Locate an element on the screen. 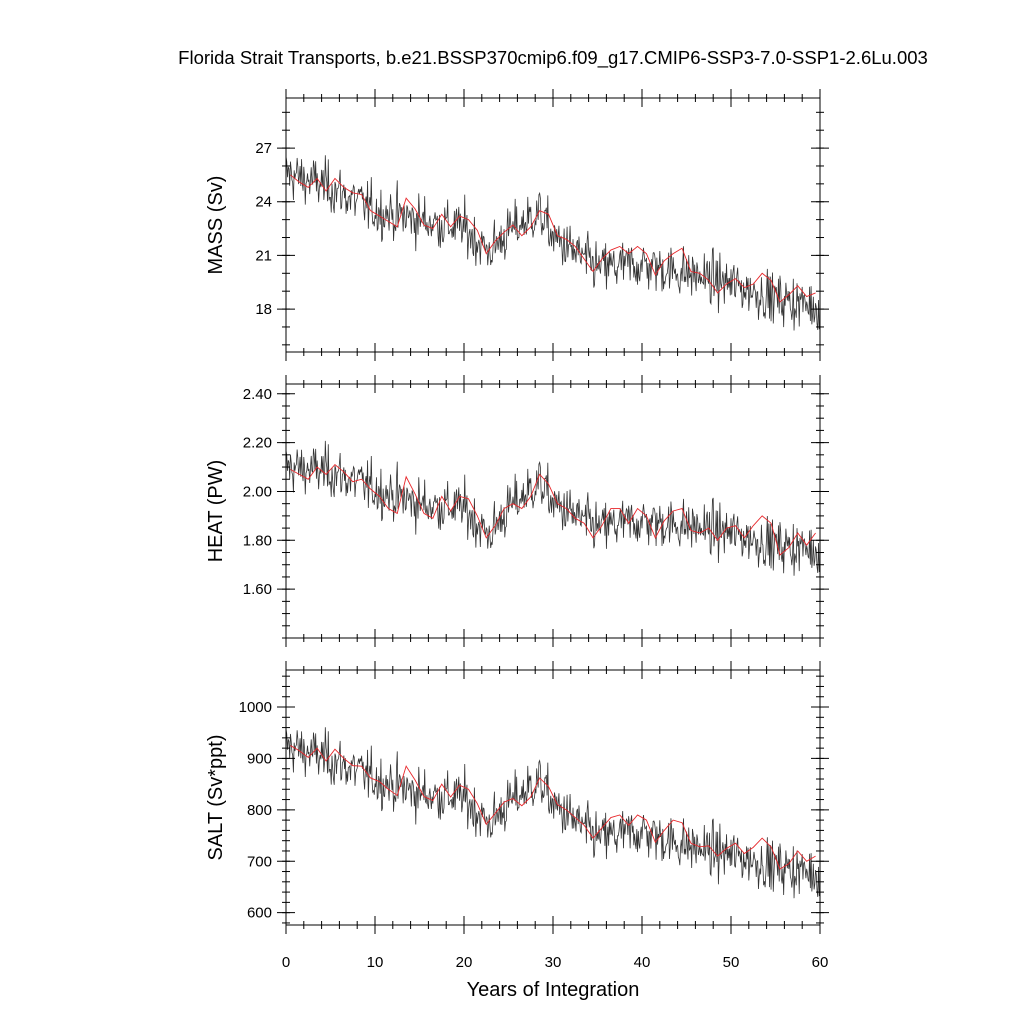 The height and width of the screenshot is (1024, 1024). heat-monthly-series-line is located at coordinates (553, 508).